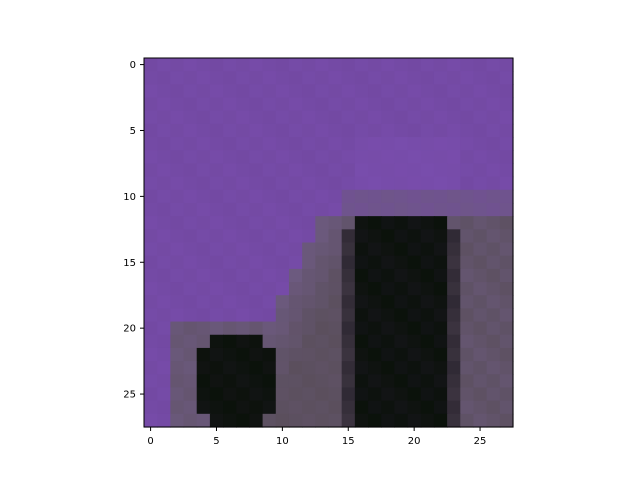 This screenshot has height=480, width=640. I want to click on x-axis: 0 5 10 15 20 25, so click(316, 437).